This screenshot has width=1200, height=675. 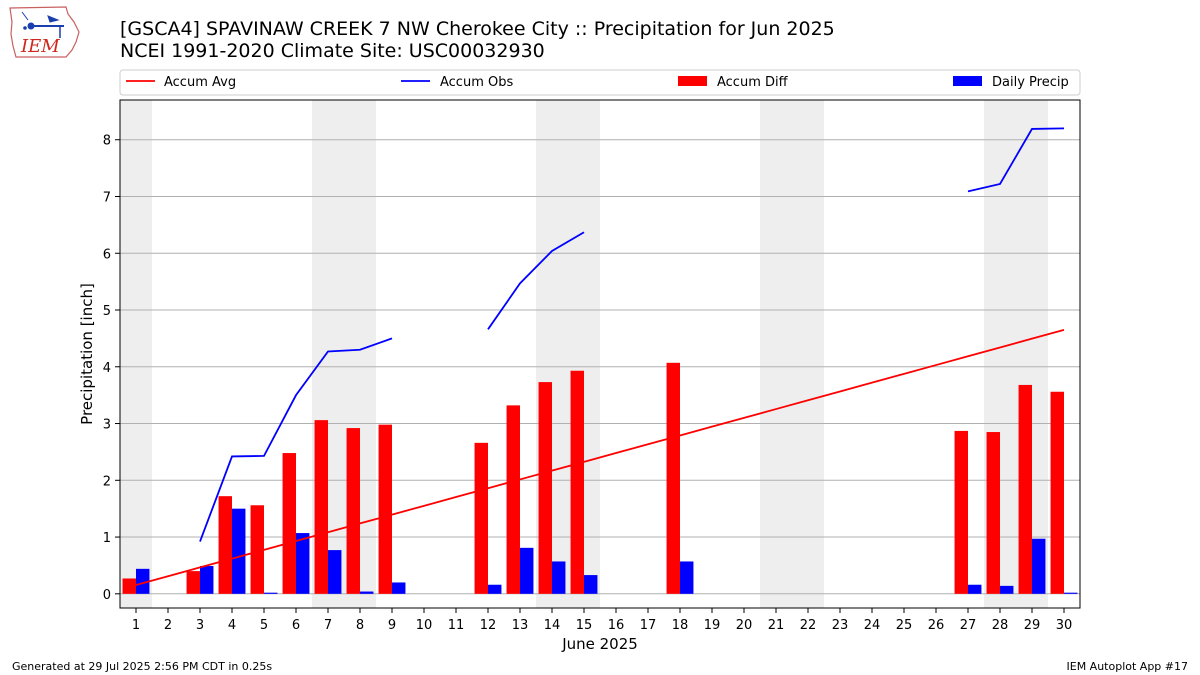 I want to click on x-tick-label: 23, so click(x=840, y=625).